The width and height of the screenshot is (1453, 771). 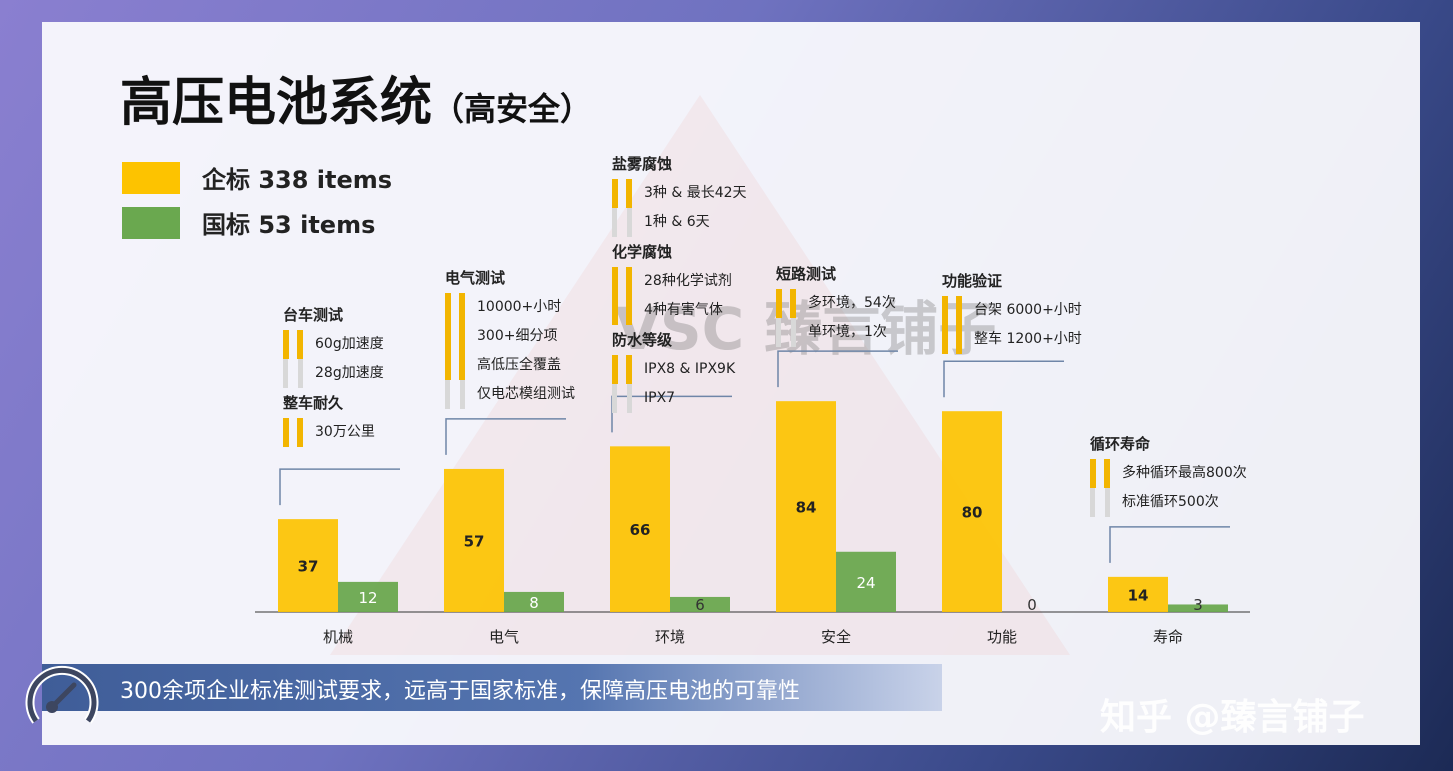 What do you see at coordinates (806, 274) in the screenshot?
I see `annotation-title: 短路测试` at bounding box center [806, 274].